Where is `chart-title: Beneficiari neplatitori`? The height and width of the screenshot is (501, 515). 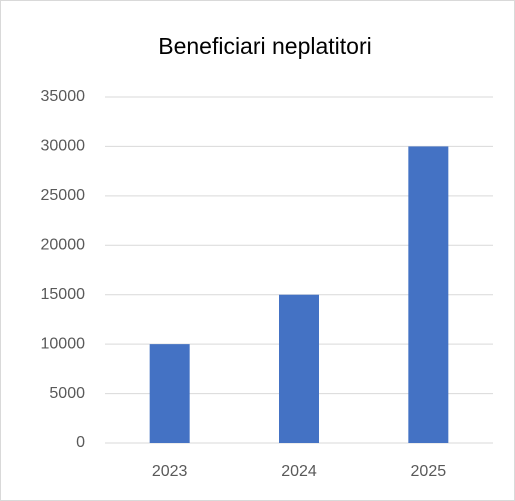
chart-title: Beneficiari neplatitori is located at coordinates (265, 46).